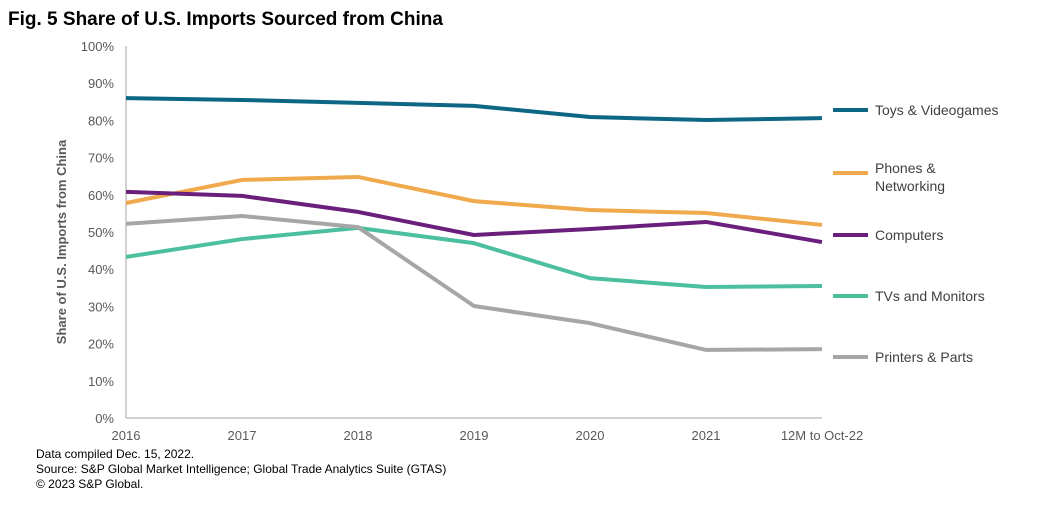  I want to click on y-tick-label: 20%, so click(101, 344).